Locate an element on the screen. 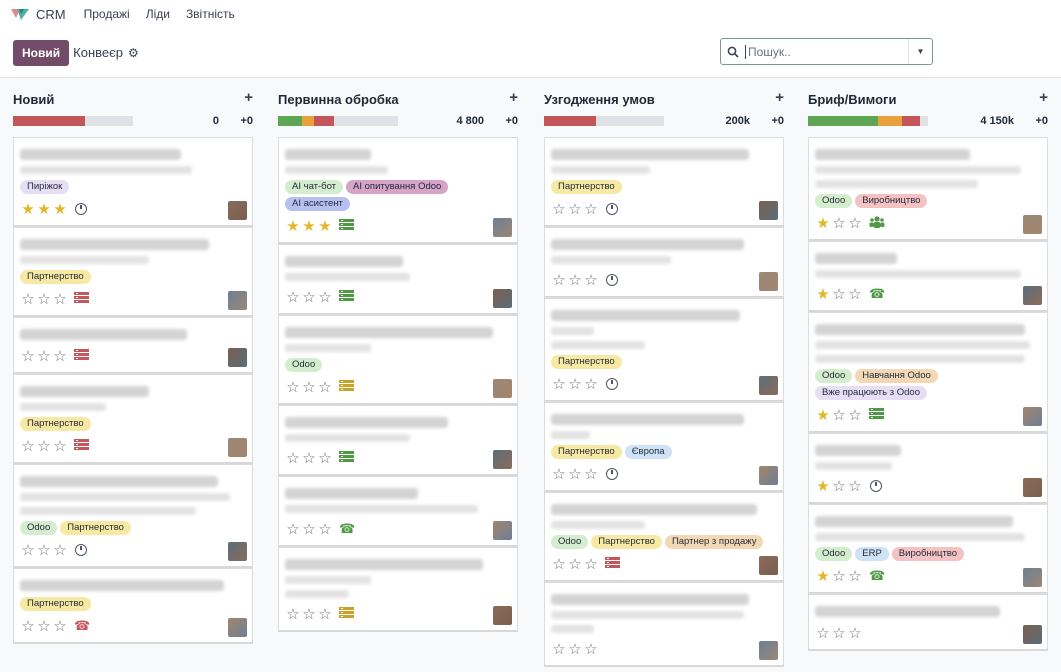 The image size is (1061, 672). kanban-card: Odoo Партнерство Партнер з продажу ☆ ☆ ☆ is located at coordinates (664, 537).